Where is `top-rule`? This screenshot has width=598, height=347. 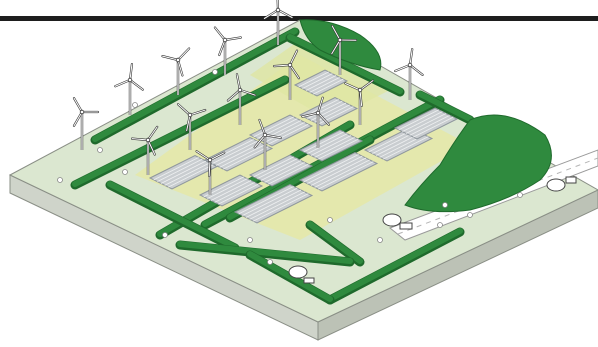 top-rule is located at coordinates (299, 18).